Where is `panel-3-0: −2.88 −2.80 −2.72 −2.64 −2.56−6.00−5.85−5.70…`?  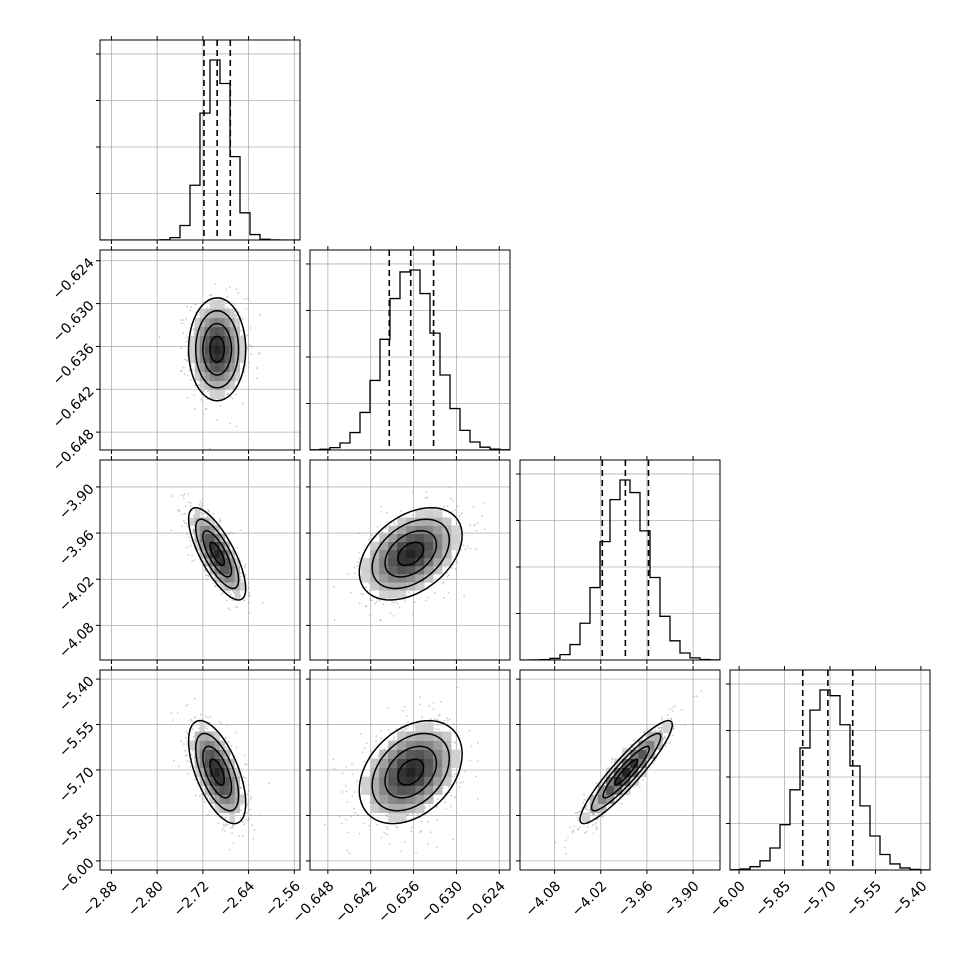 panel-3-0: −2.88 −2.80 −2.72 −2.64 −2.56−6.00−5.85−5.70… is located at coordinates (180, 793).